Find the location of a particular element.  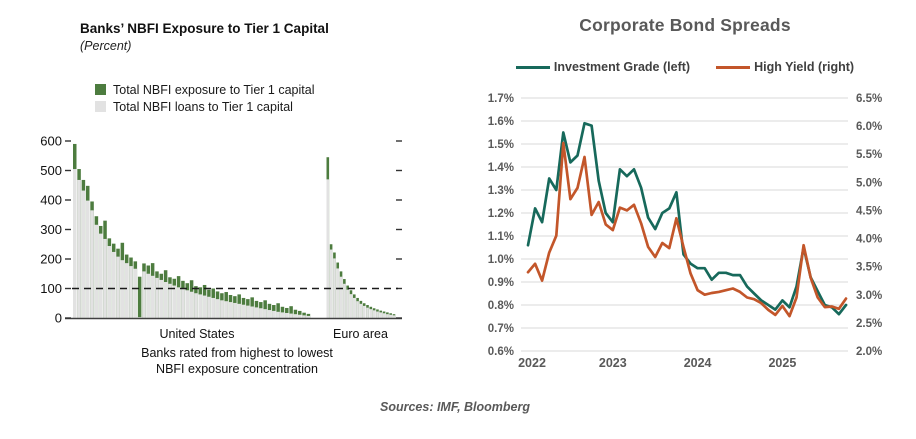

y-axis-tick-label: 600 is located at coordinates (51, 141).